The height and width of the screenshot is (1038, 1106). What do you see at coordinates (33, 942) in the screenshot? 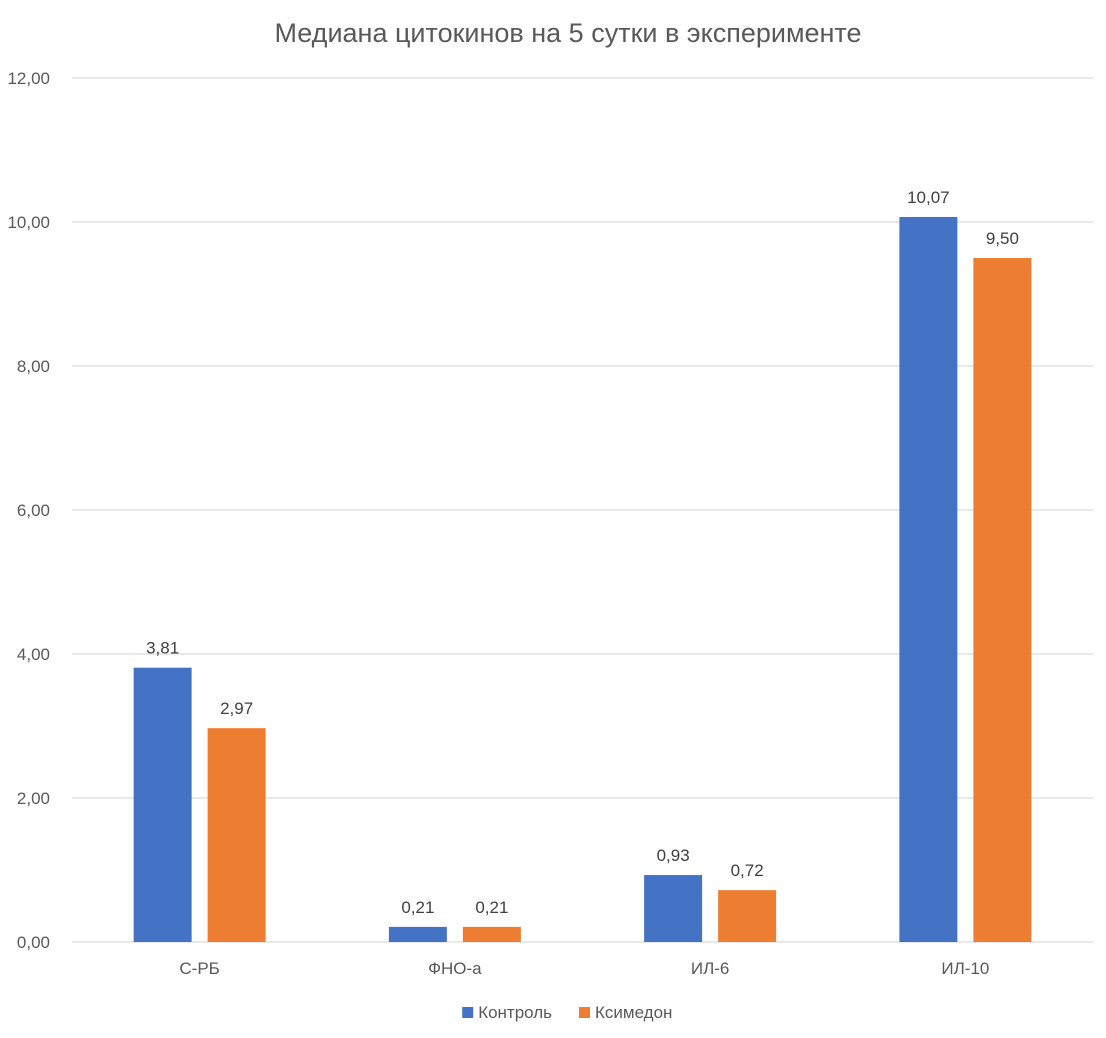
I see `y-tick-label: 0,00` at bounding box center [33, 942].